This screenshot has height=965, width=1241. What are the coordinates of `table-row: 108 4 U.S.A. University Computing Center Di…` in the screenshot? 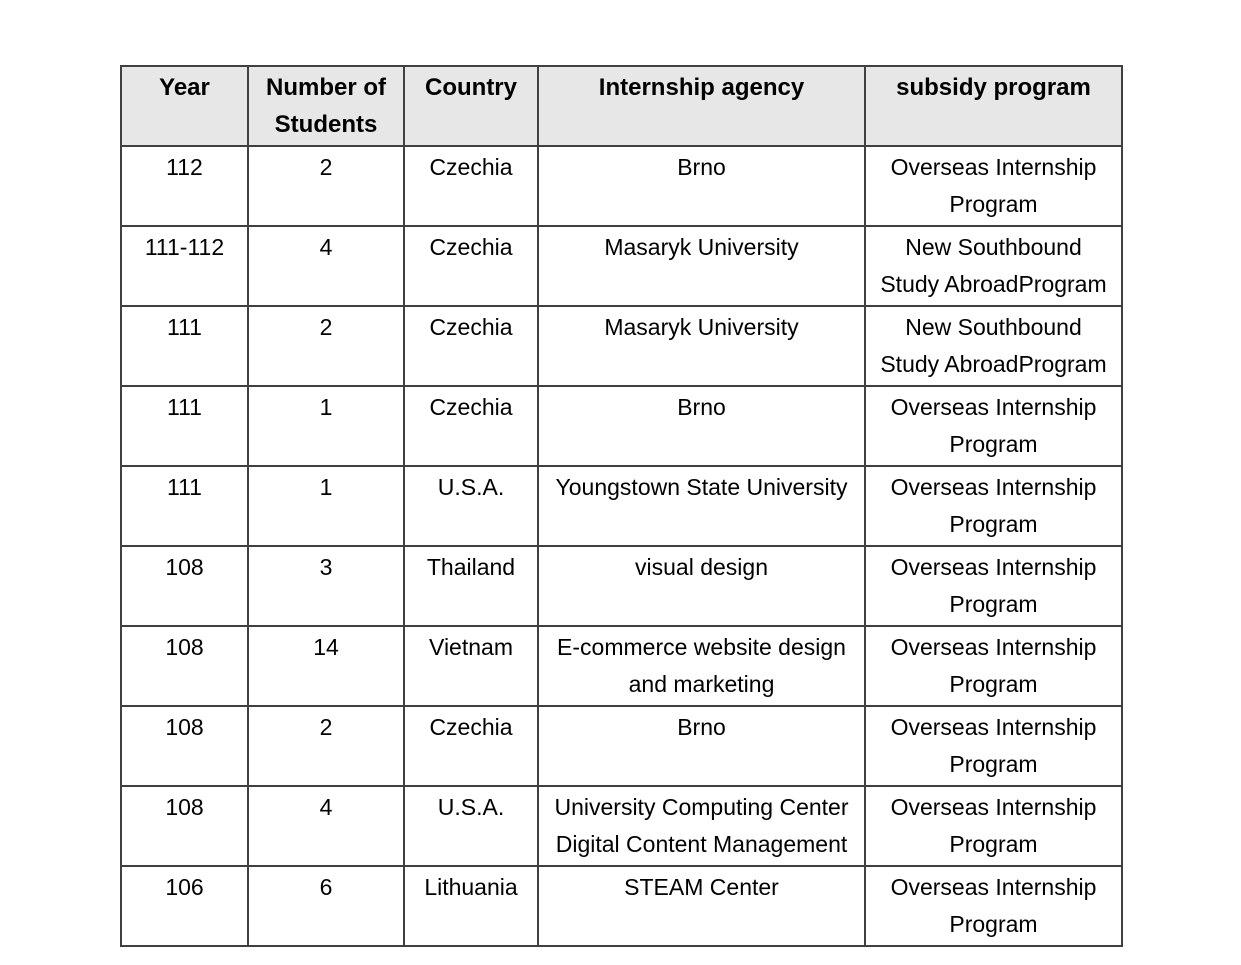 It's located at (621, 826).